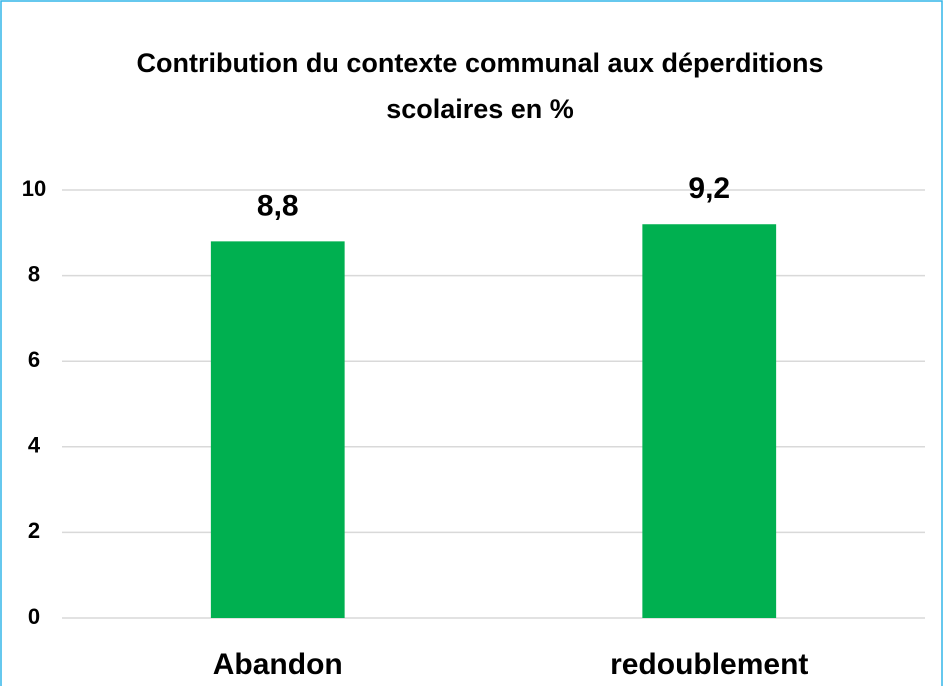 The image size is (943, 686). I want to click on y-tick-label: 10, so click(34, 188).